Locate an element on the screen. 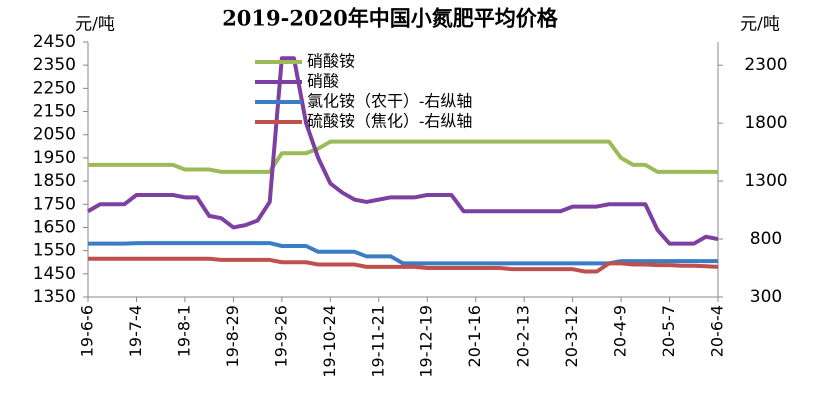 The height and width of the screenshot is (410, 813). y2-tick-label: 2300 is located at coordinates (765, 65).